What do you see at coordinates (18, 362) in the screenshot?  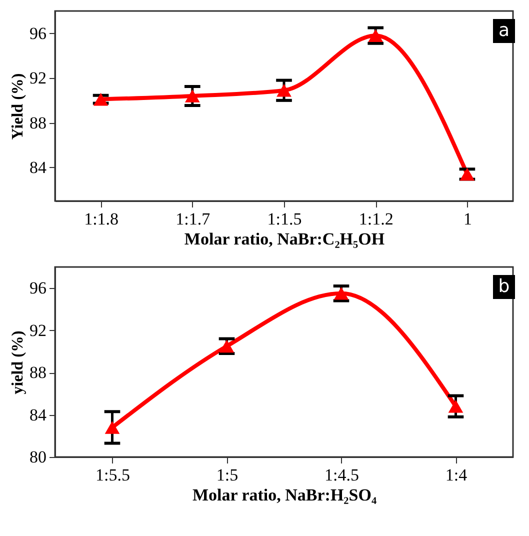 I see `y-axis-title: yield (%)` at bounding box center [18, 362].